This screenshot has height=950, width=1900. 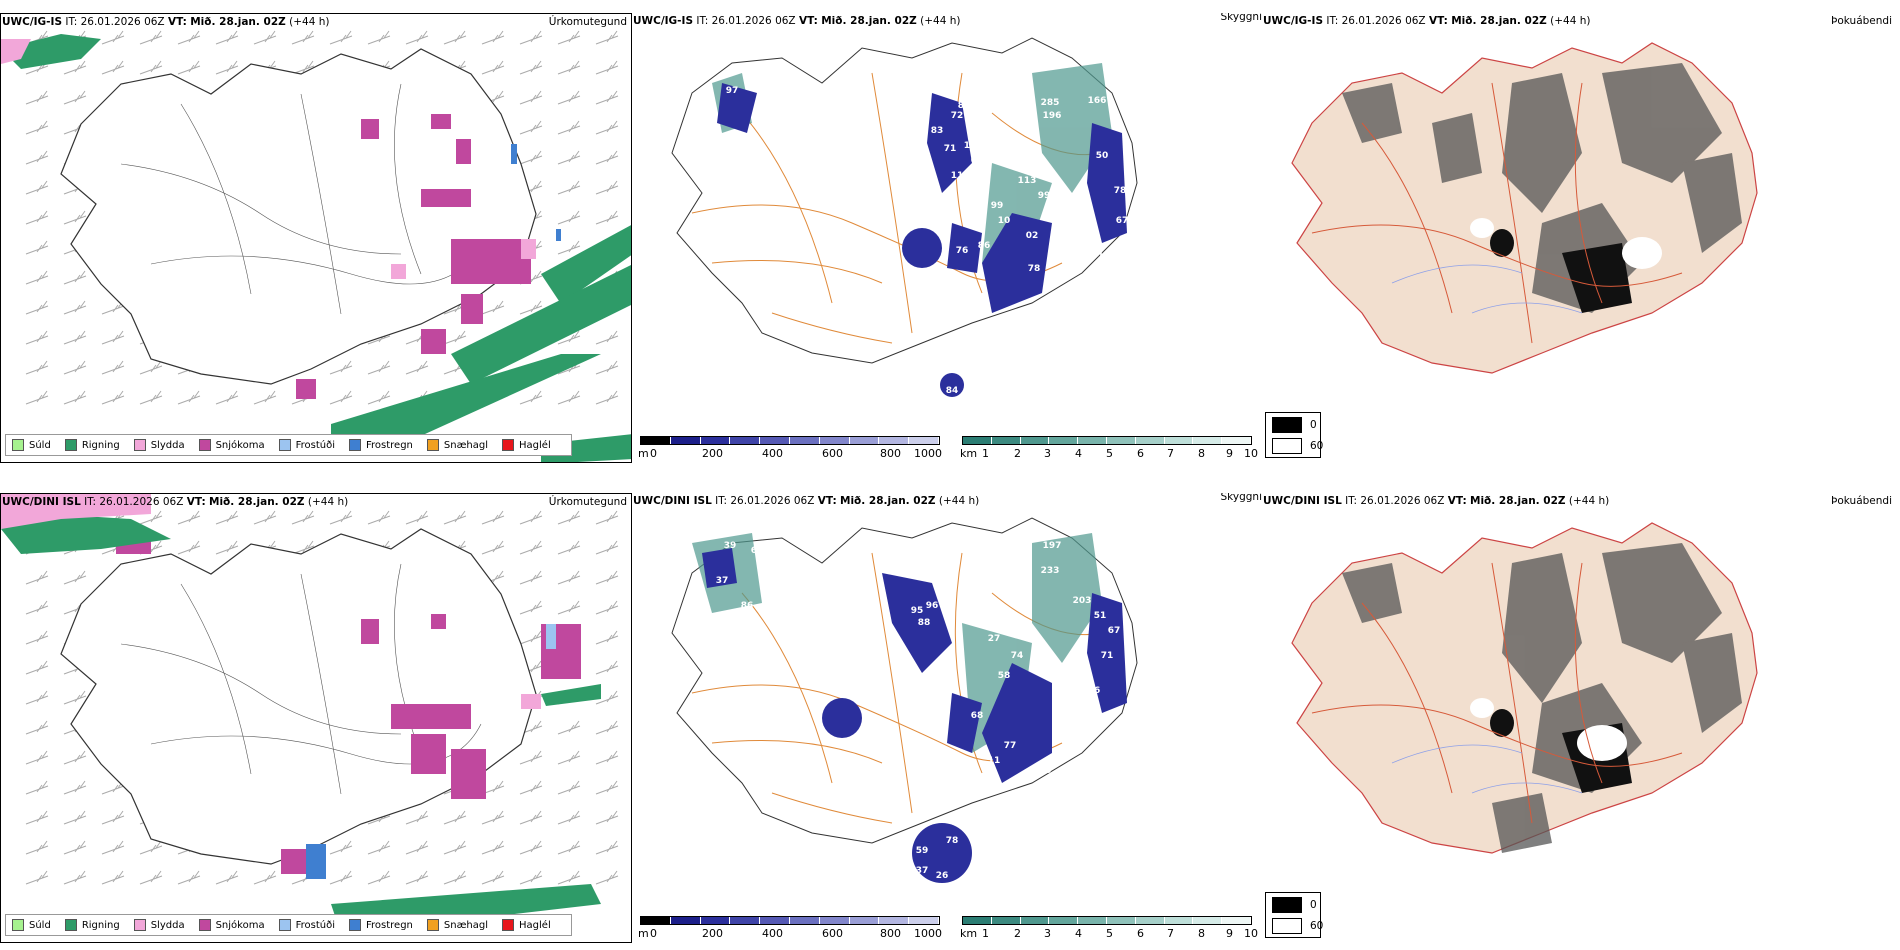 I want to click on value-label: 72, so click(x=957, y=116).